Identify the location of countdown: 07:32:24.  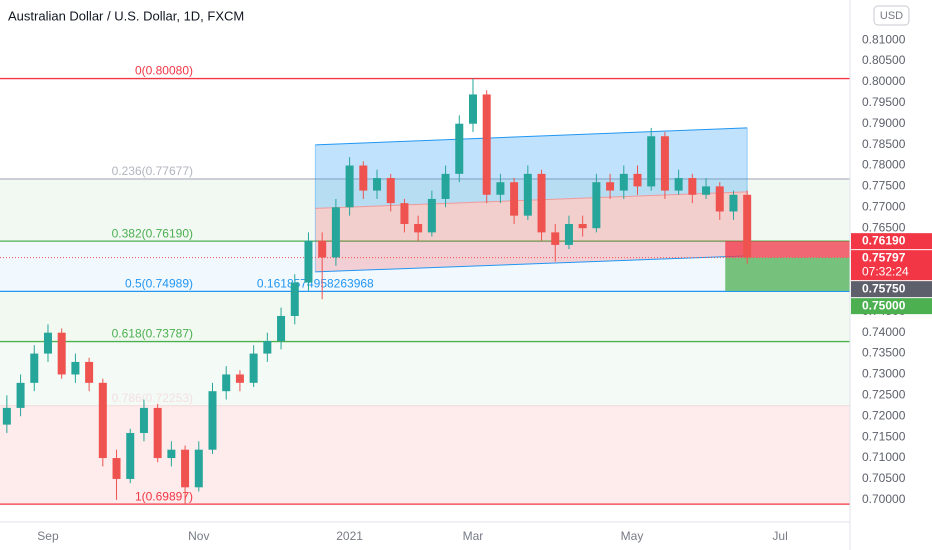
(885, 271).